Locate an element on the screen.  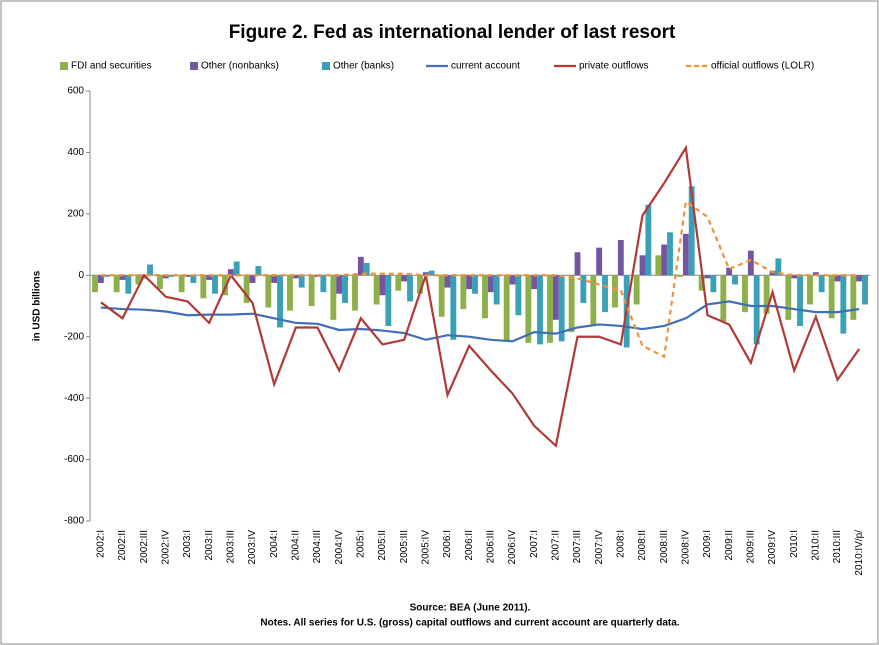
x-tick-label: 2004:IV is located at coordinates (339, 547).